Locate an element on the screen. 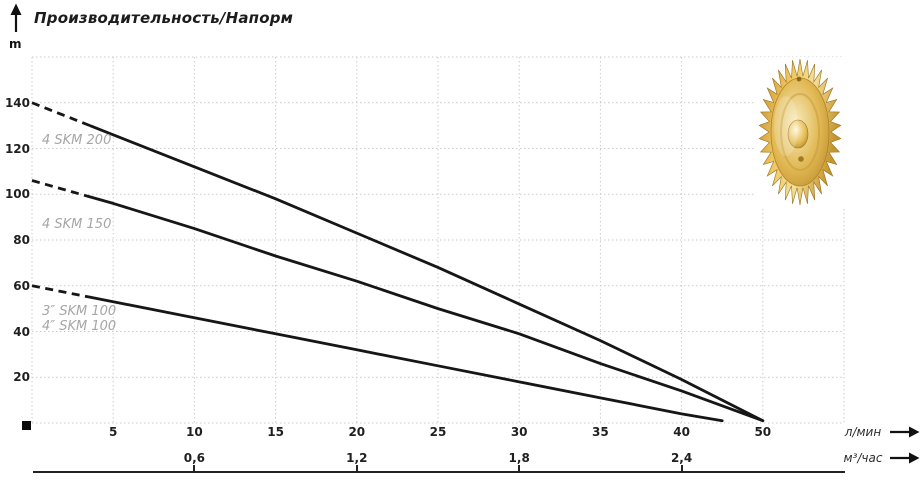 The width and height of the screenshot is (922, 482). impeller-image is located at coordinates (800, 132).